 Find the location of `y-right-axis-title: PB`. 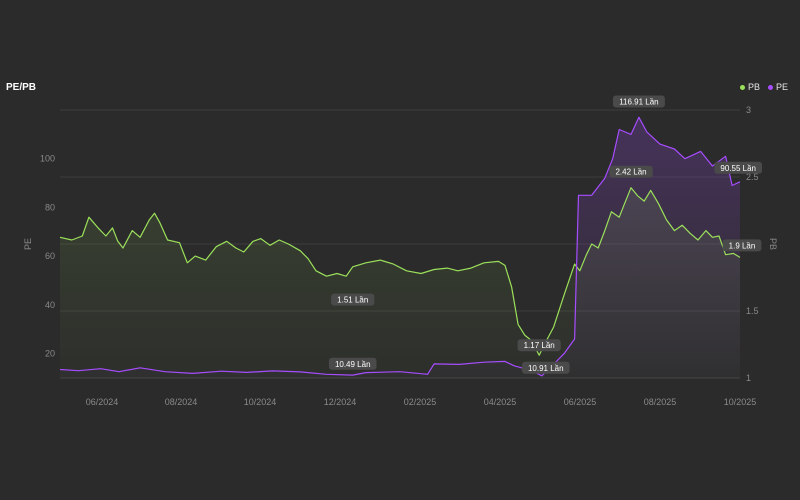

y-right-axis-title: PB is located at coordinates (773, 244).